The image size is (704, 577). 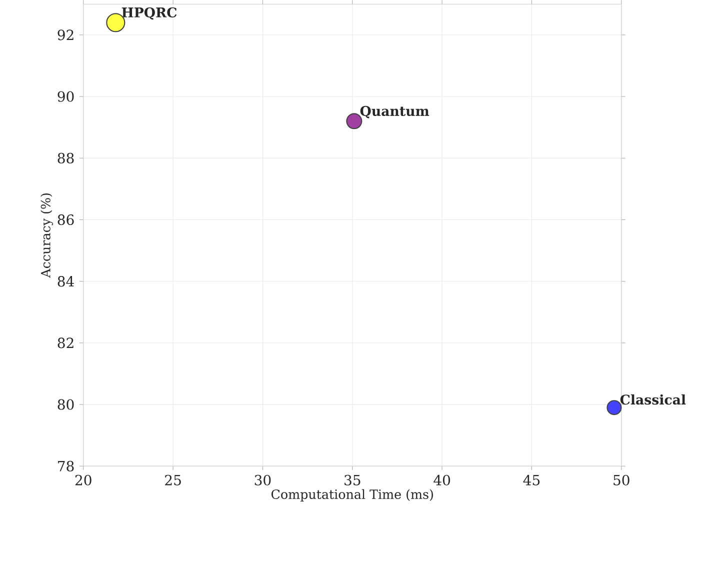 I want to click on annotation: Classical, so click(x=653, y=399).